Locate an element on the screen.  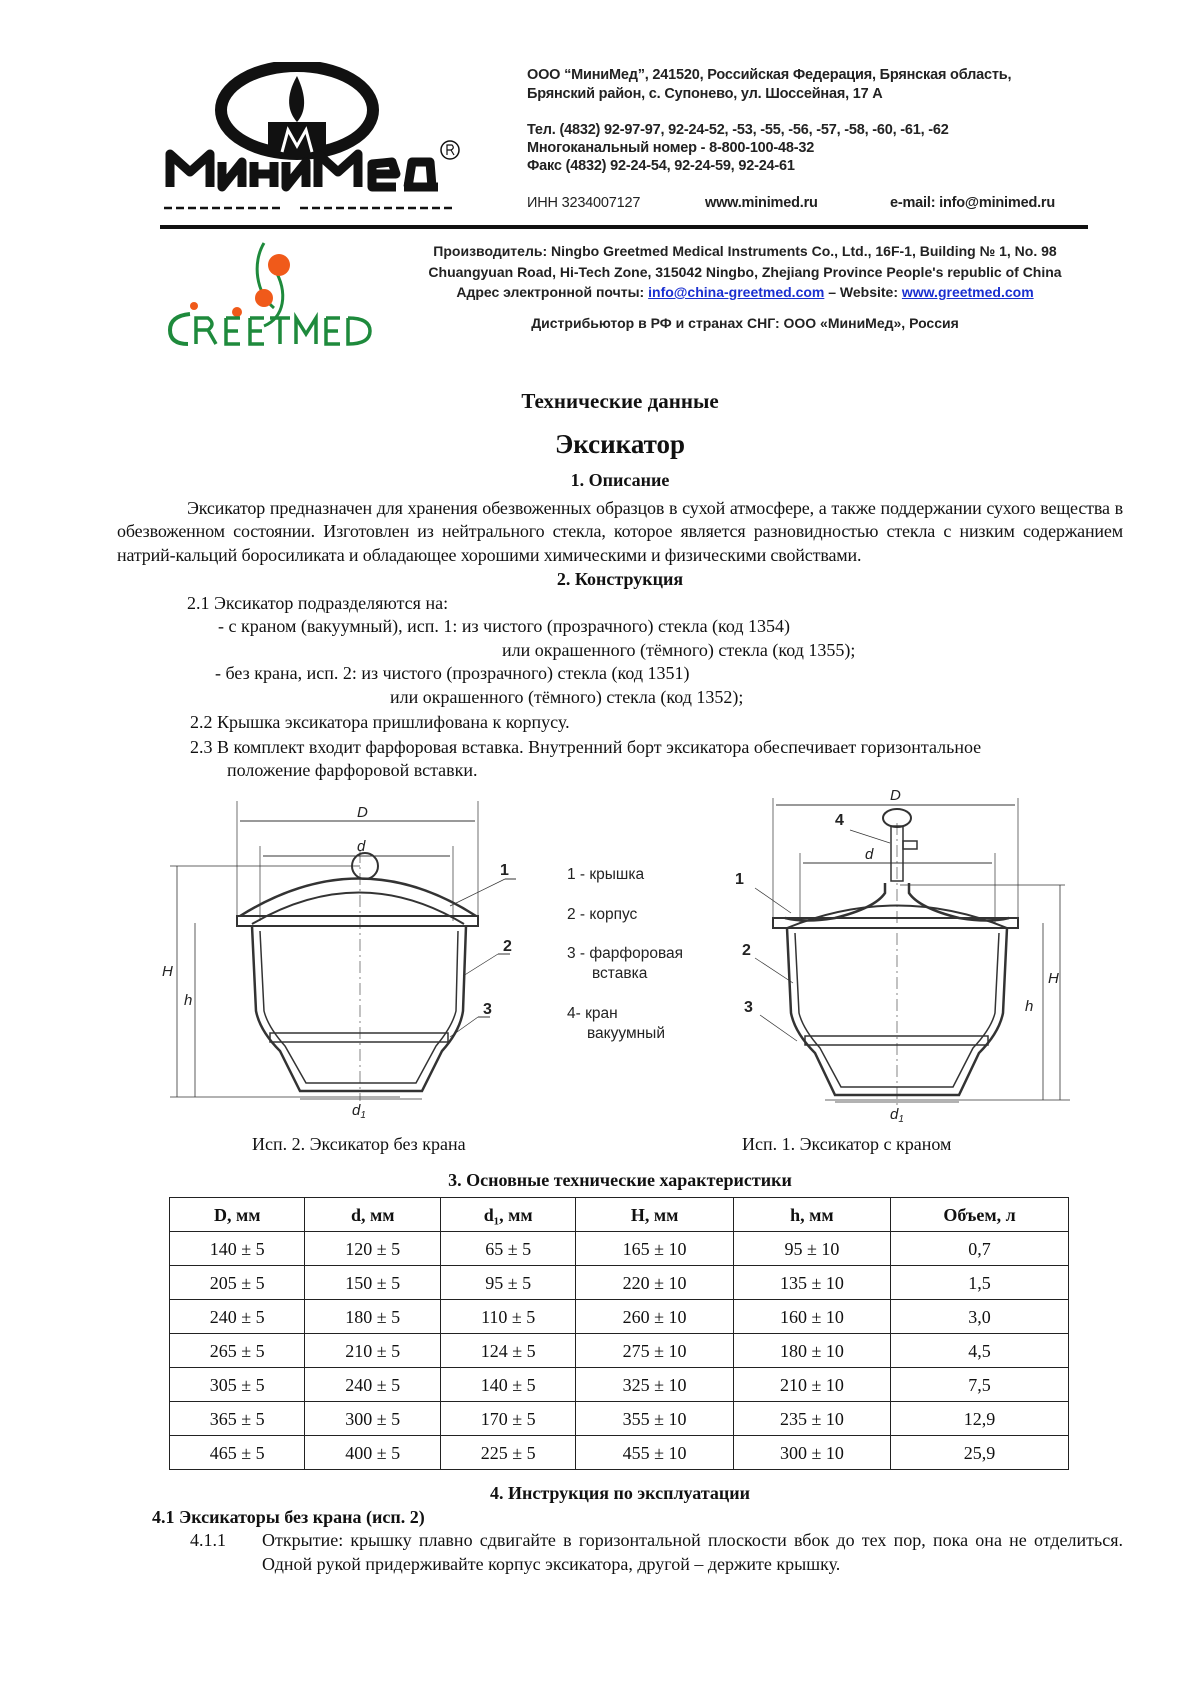
caption-right: Исп. 1. Эксикатор с краном is located at coordinates (847, 1143).